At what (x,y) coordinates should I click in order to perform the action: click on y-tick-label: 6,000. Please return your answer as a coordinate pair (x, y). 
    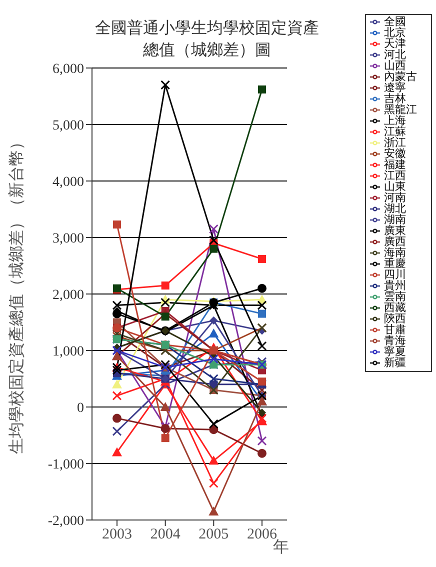
    Looking at the image, I should click on (68, 69).